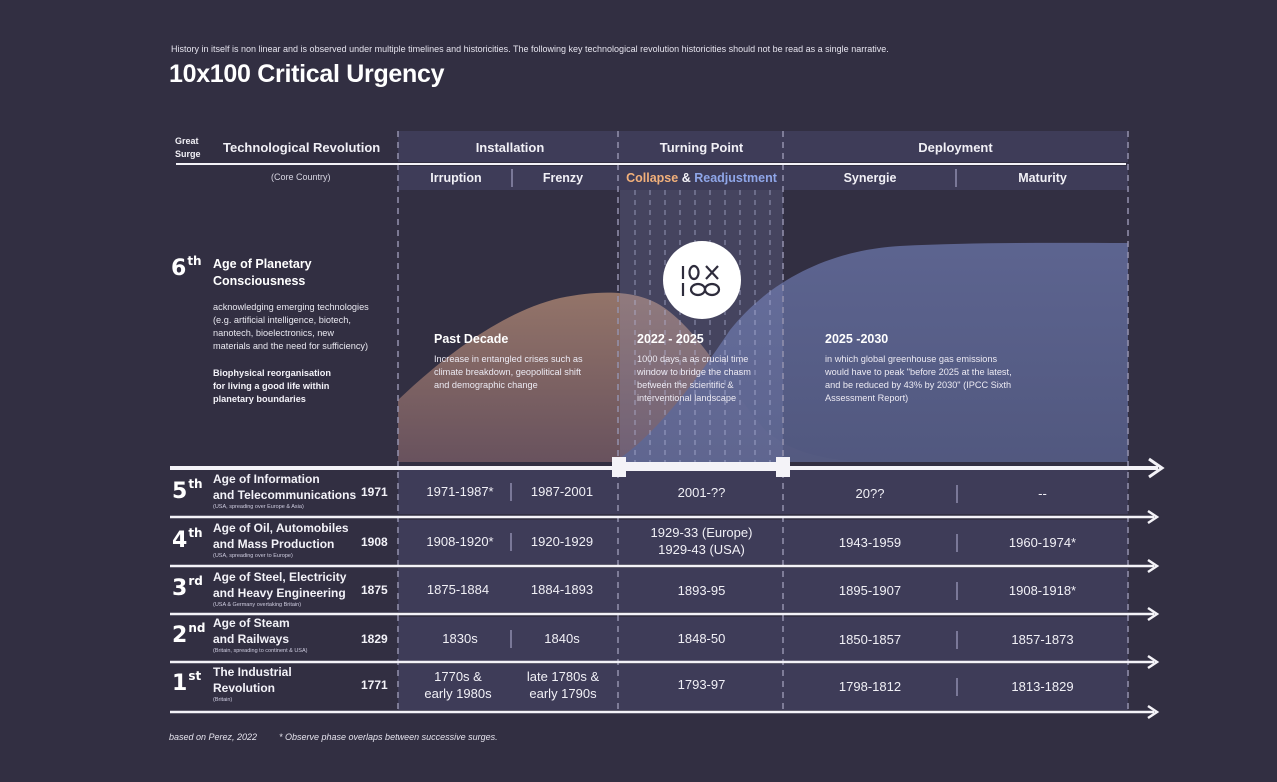 The height and width of the screenshot is (782, 1277). I want to click on turning-cell: 1893-95, so click(701, 590).